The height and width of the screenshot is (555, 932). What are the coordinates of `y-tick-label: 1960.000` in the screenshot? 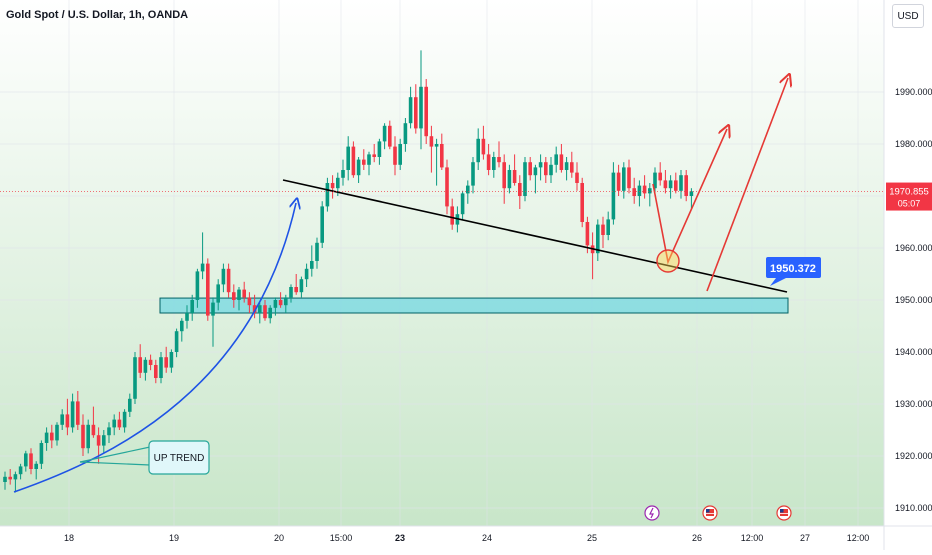 It's located at (913, 248).